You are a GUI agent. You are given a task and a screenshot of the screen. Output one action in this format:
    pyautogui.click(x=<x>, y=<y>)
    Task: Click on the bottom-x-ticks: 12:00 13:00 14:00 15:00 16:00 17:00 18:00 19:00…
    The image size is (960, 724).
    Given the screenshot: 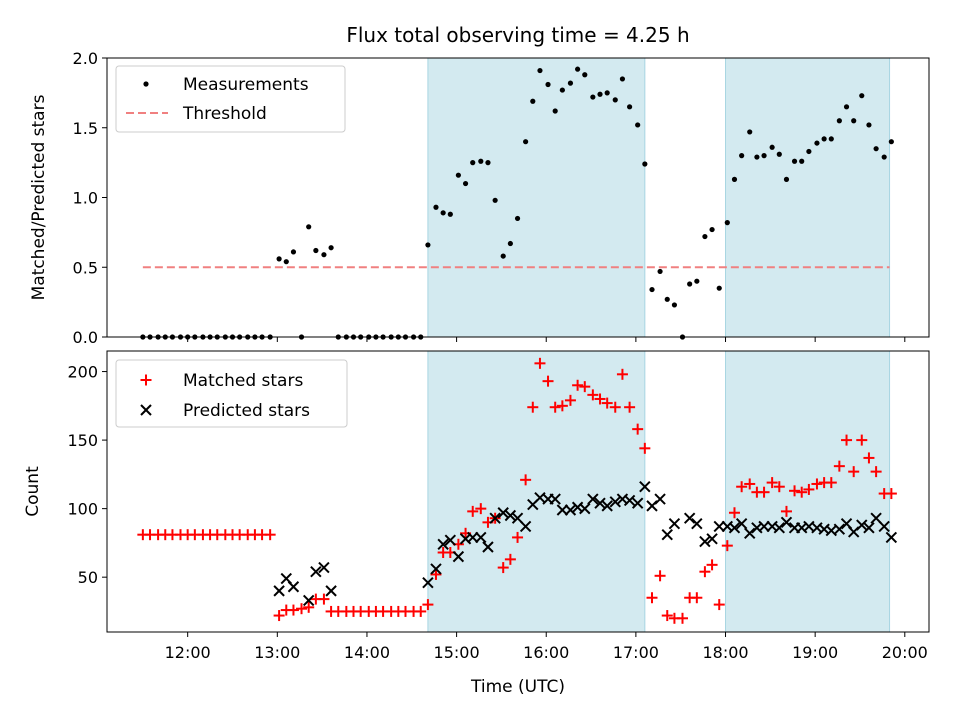 What is the action you would take?
    pyautogui.click(x=546, y=647)
    